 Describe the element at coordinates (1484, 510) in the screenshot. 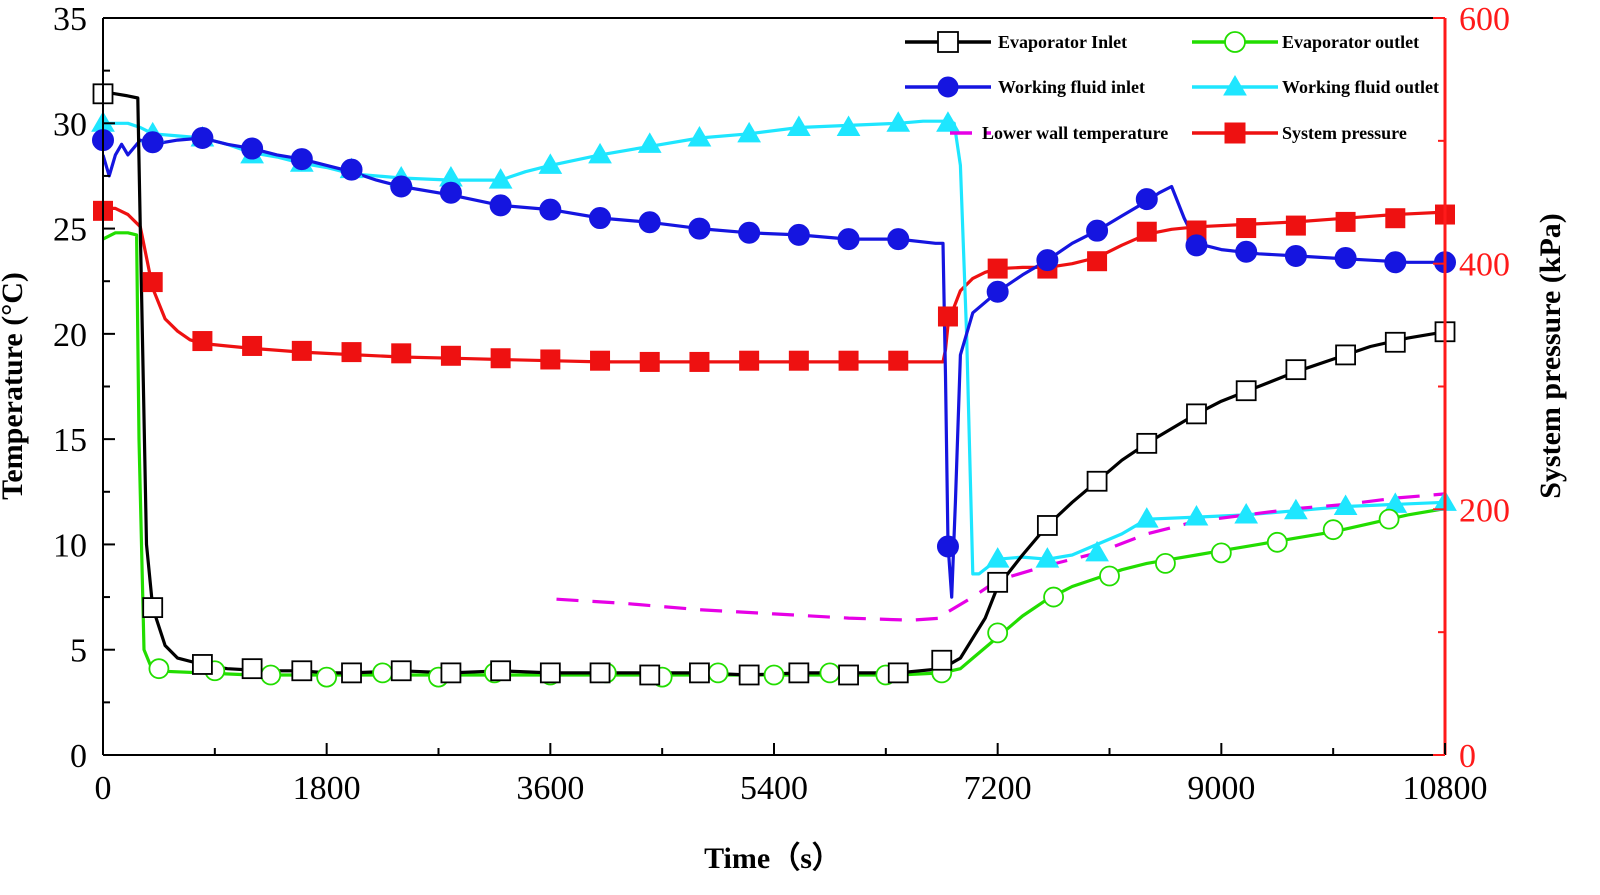

I see `y-right-tick-label: 200` at that location.